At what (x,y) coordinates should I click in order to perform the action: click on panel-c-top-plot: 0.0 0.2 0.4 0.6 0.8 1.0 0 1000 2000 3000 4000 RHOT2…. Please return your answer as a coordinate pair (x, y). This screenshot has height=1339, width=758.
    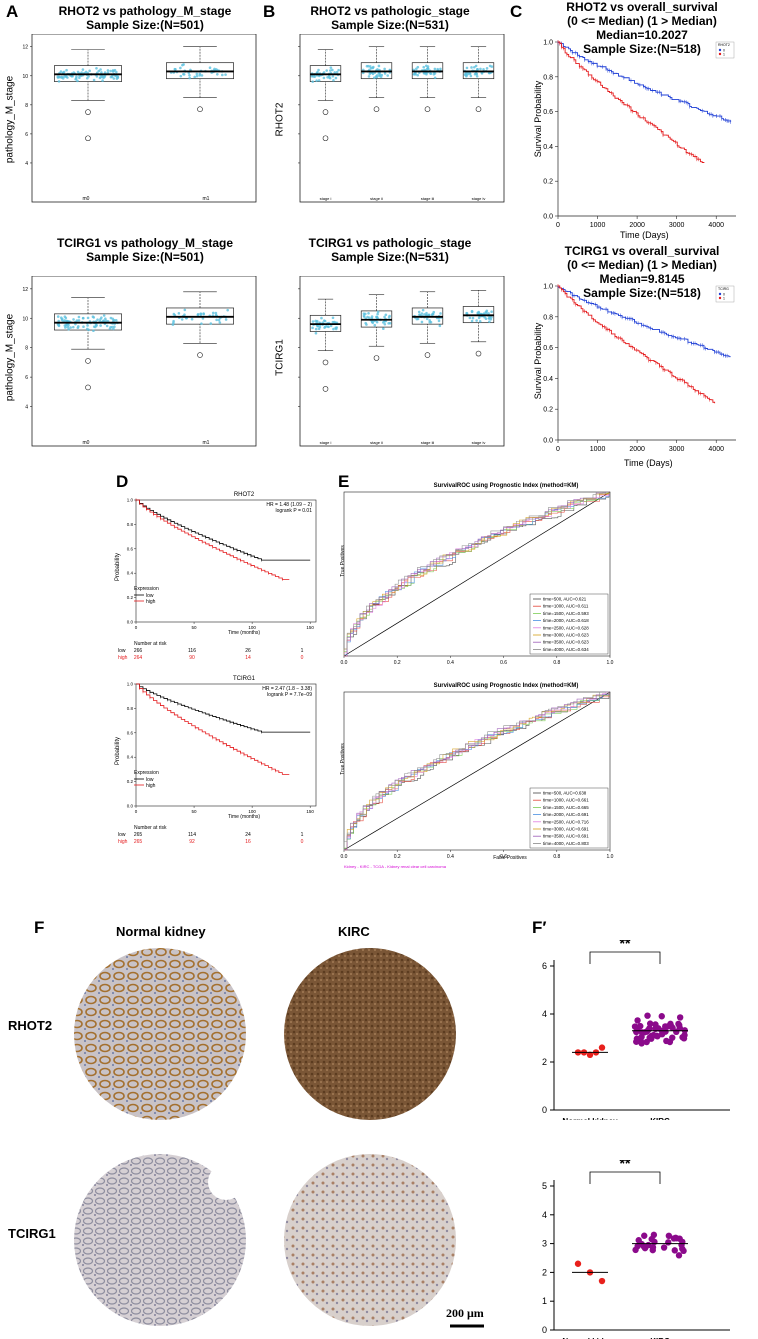
    Looking at the image, I should click on (639, 134).